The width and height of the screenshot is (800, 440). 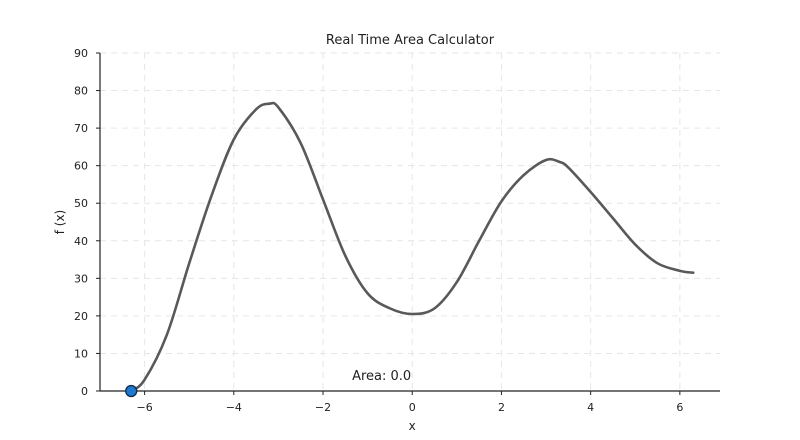 I want to click on y-tick-label: 0, so click(x=84, y=391).